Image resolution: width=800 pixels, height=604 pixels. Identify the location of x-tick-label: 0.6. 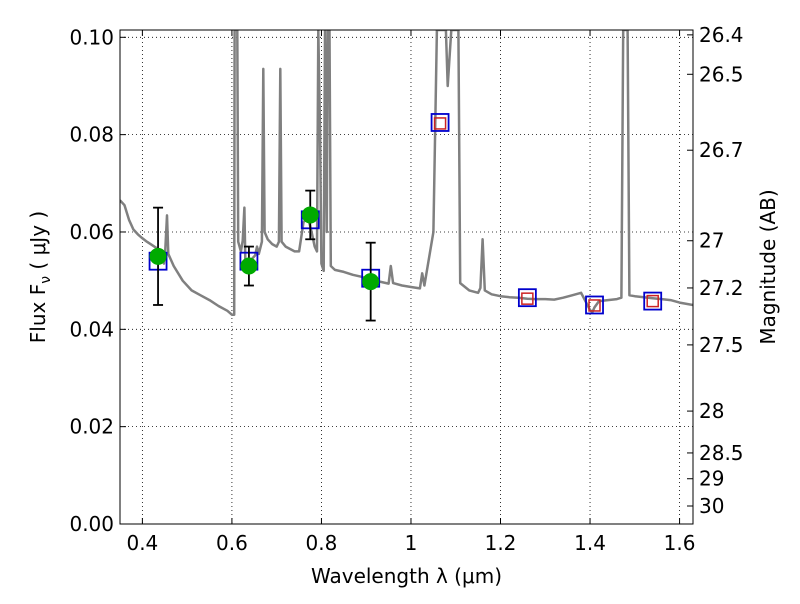
(232, 543).